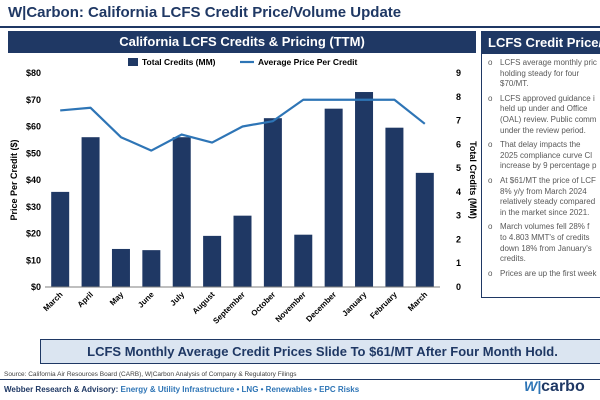  Describe the element at coordinates (544, 109) in the screenshot. I see `side-bullet-line: held up under and Office` at that location.